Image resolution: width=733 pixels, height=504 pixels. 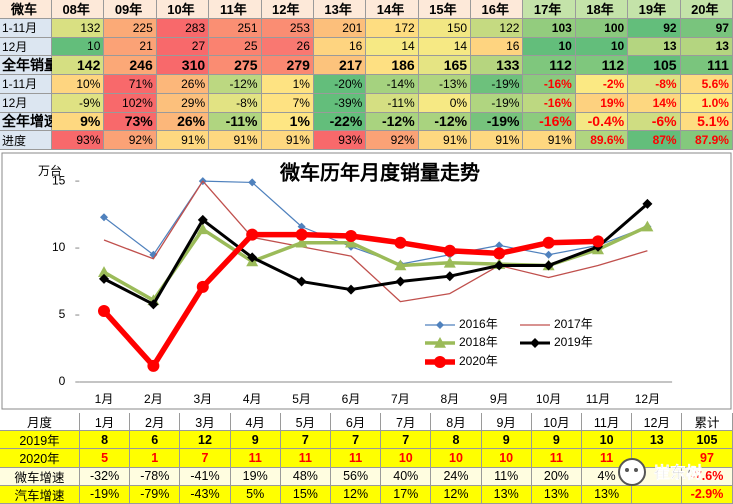 I want to click on legend-label: 2018年, so click(x=478, y=342).